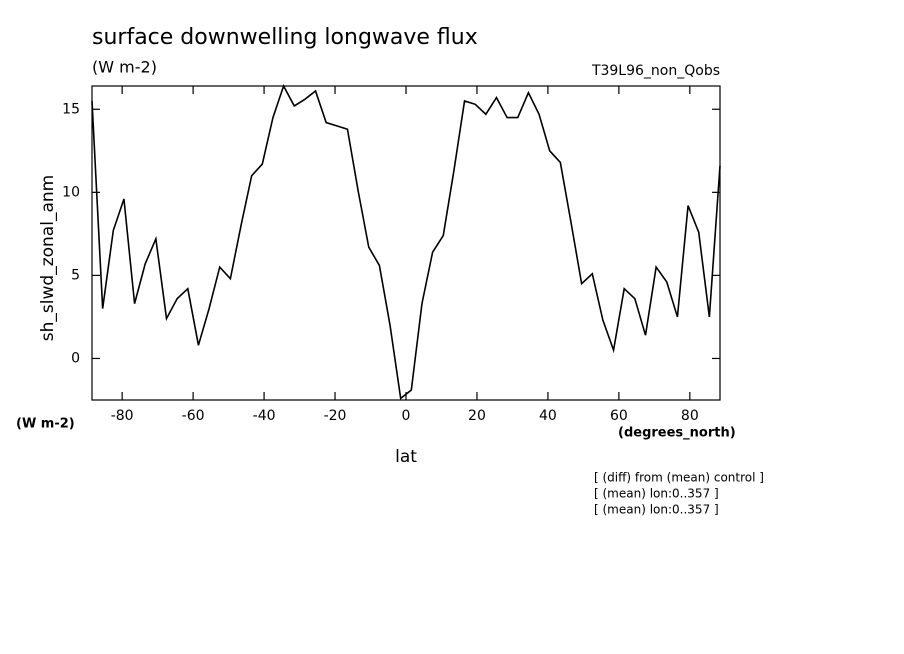 Image resolution: width=904 pixels, height=654 pixels. What do you see at coordinates (264, 416) in the screenshot?
I see `x-tick-label: -40` at bounding box center [264, 416].